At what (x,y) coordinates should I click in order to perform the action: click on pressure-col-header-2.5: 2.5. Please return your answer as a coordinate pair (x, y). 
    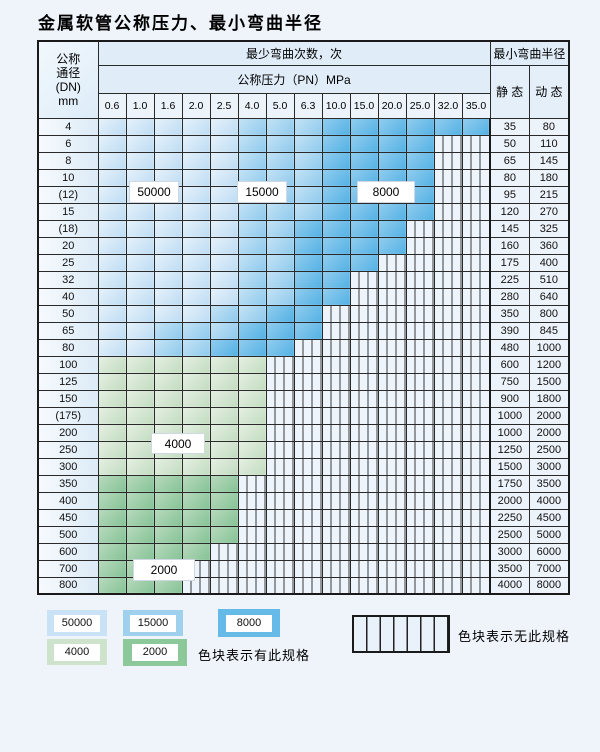
    Looking at the image, I should click on (224, 105).